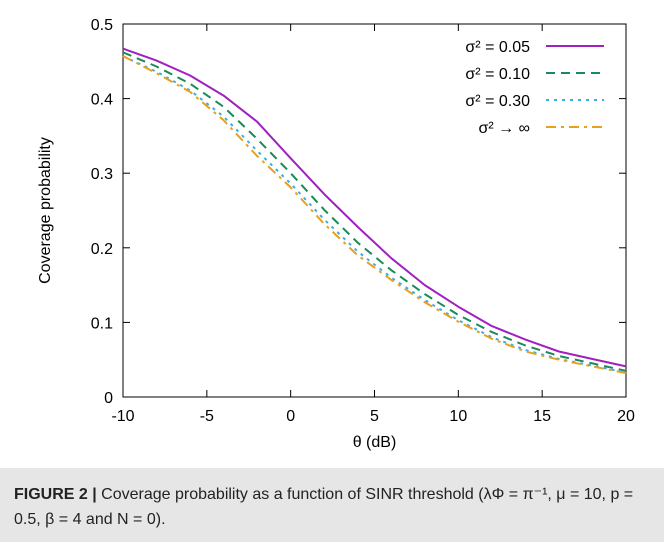  I want to click on y-tick-label: 0.1, so click(102, 323).